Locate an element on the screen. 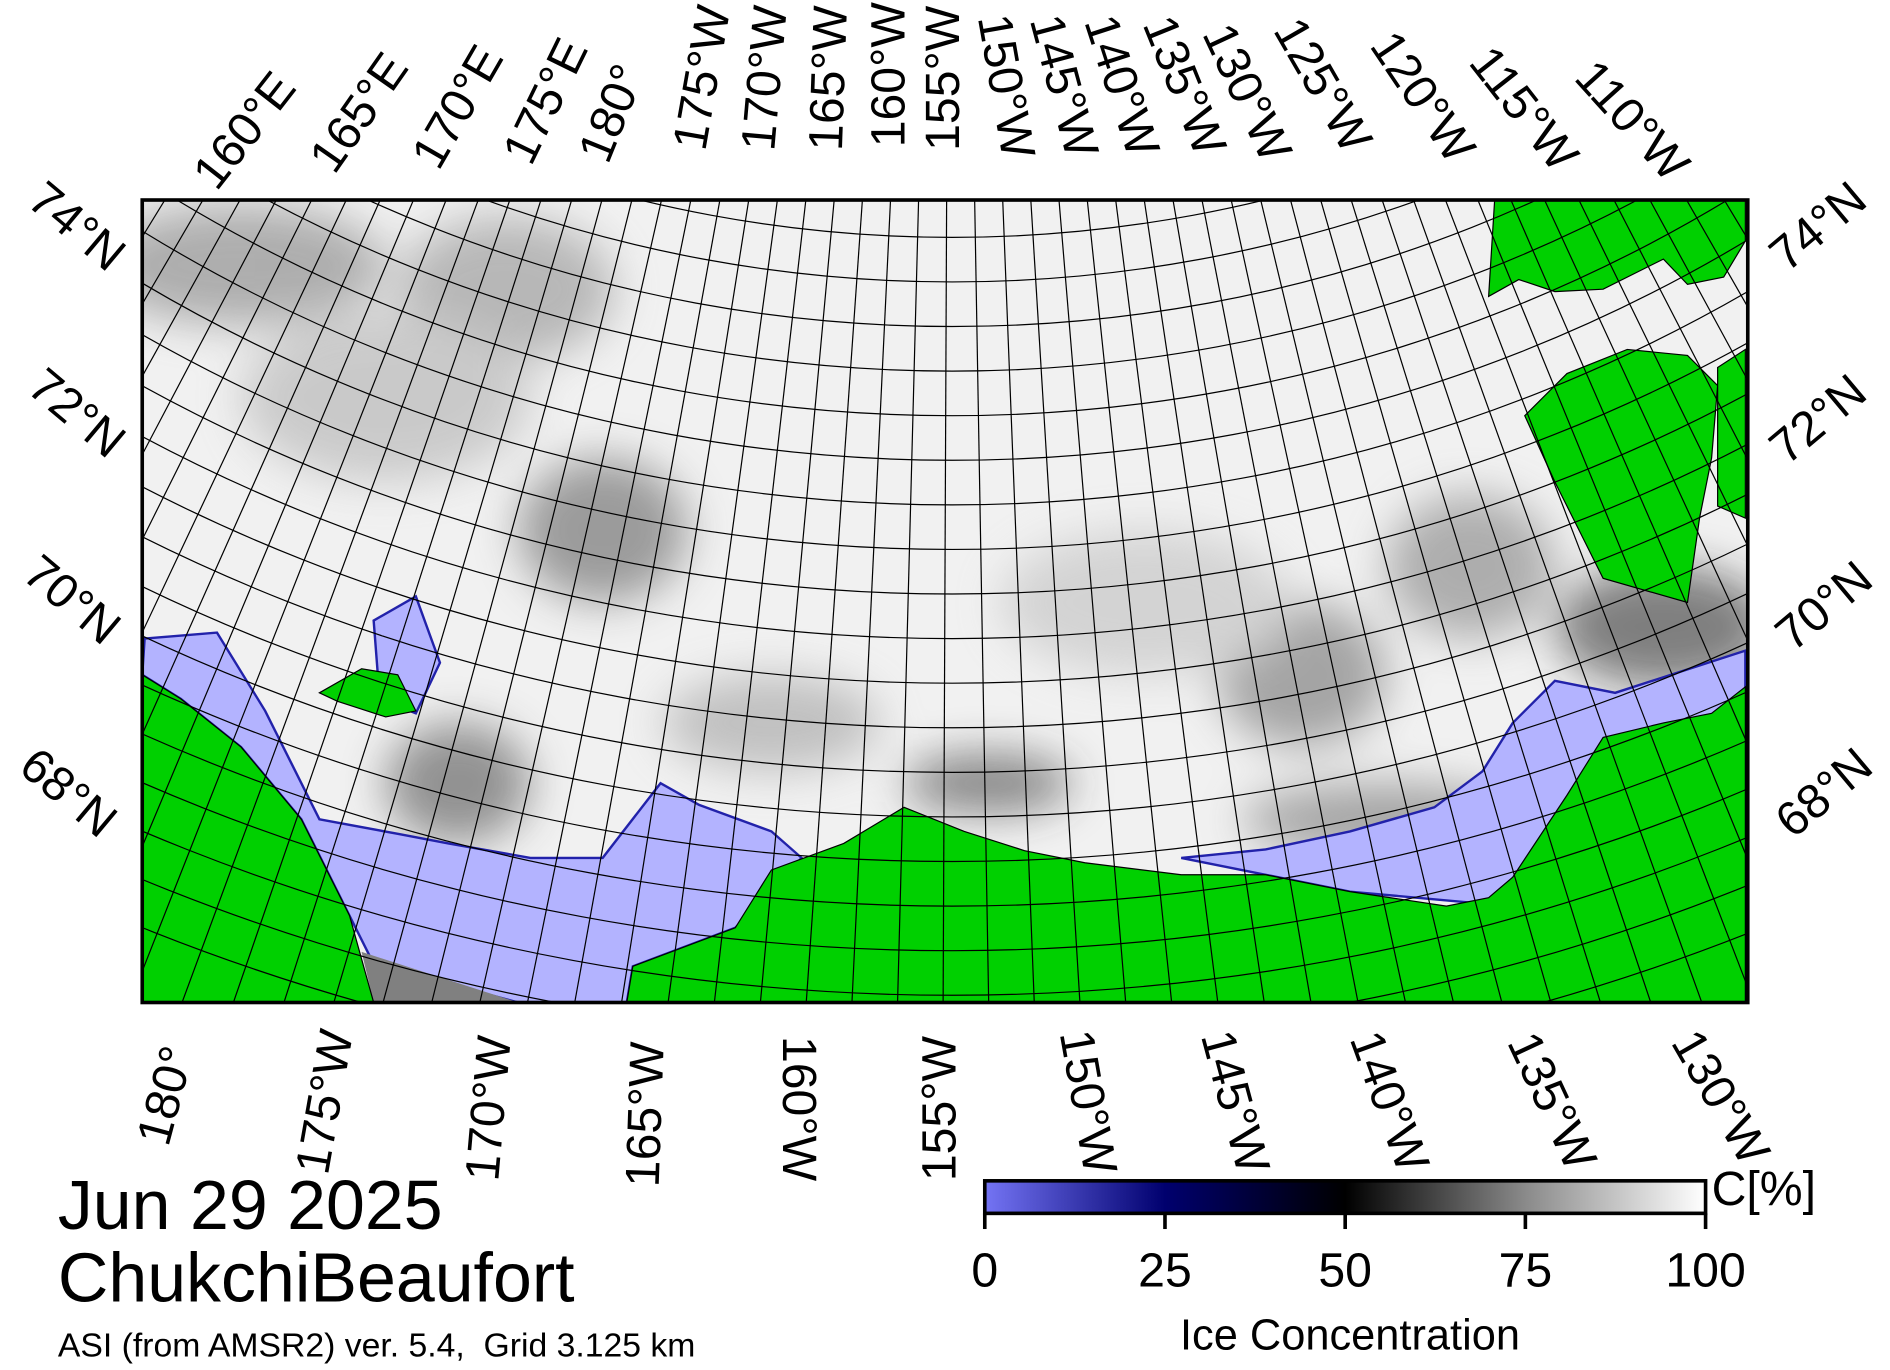 This screenshot has width=1890, height=1370. colorbar-tick-label: 75 is located at coordinates (1526, 1270).